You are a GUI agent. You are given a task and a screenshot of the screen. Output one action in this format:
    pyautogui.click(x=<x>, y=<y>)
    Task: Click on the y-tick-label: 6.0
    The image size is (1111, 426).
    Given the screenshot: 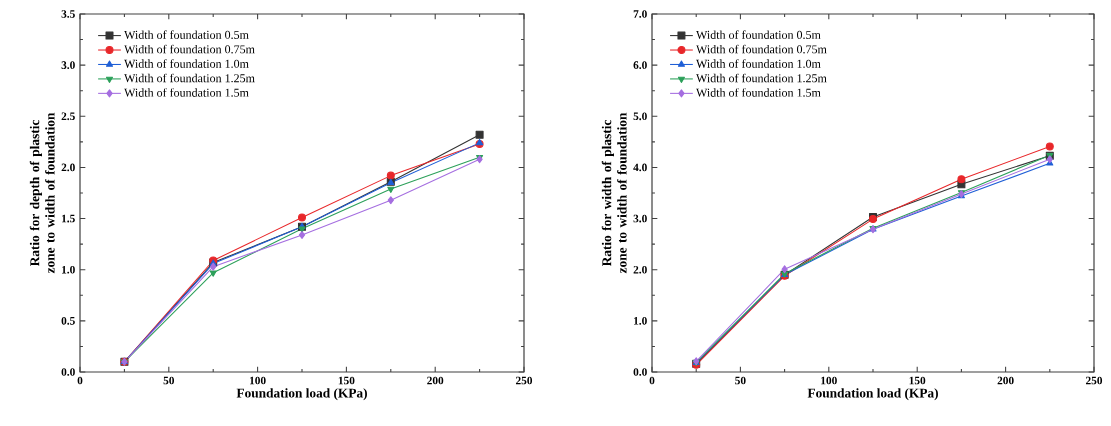 What is the action you would take?
    pyautogui.click(x=640, y=65)
    